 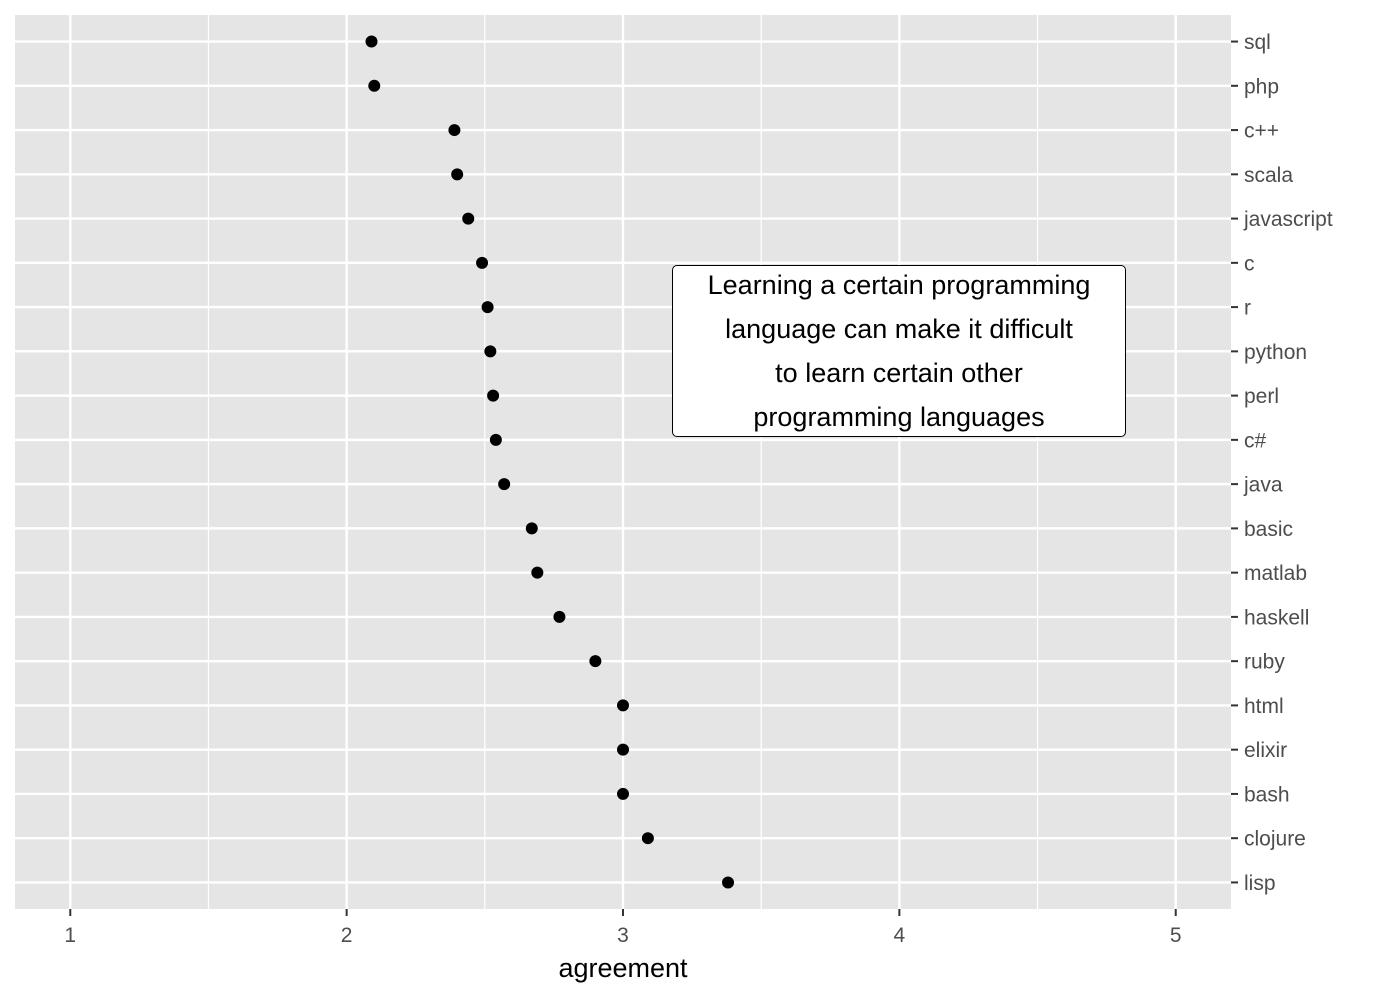 What do you see at coordinates (1288, 219) in the screenshot?
I see `y-tick-label: javascript` at bounding box center [1288, 219].